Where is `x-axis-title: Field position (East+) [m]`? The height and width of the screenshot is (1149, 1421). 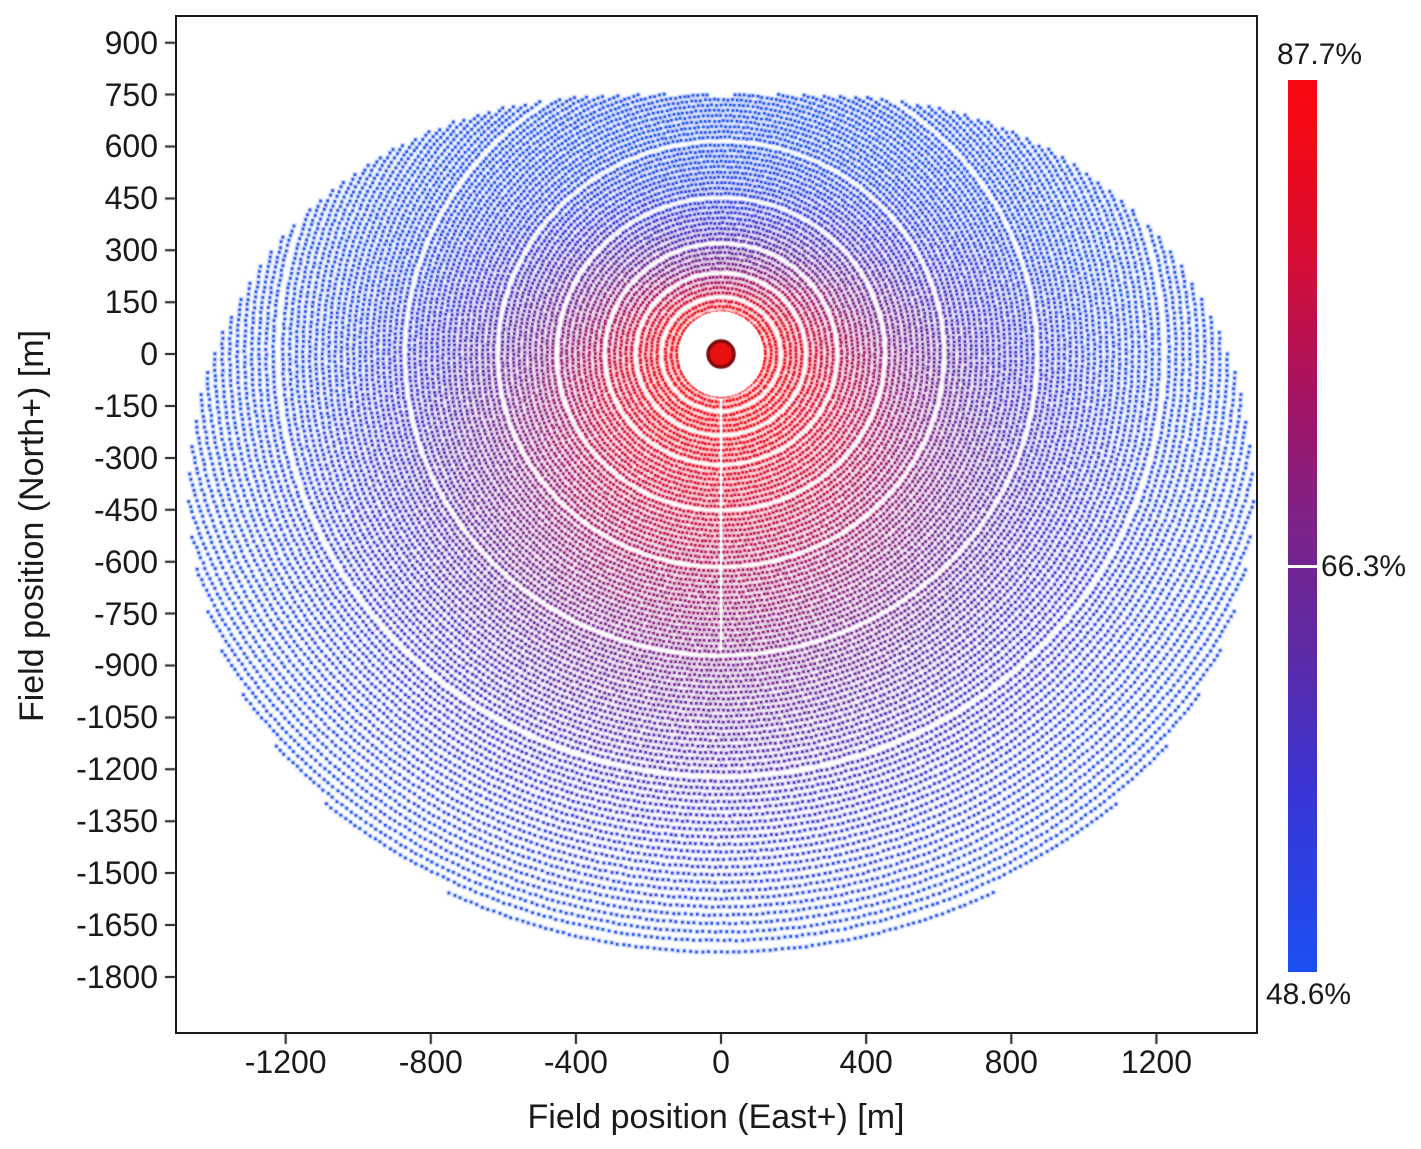 x-axis-title: Field position (East+) [m] is located at coordinates (716, 1117).